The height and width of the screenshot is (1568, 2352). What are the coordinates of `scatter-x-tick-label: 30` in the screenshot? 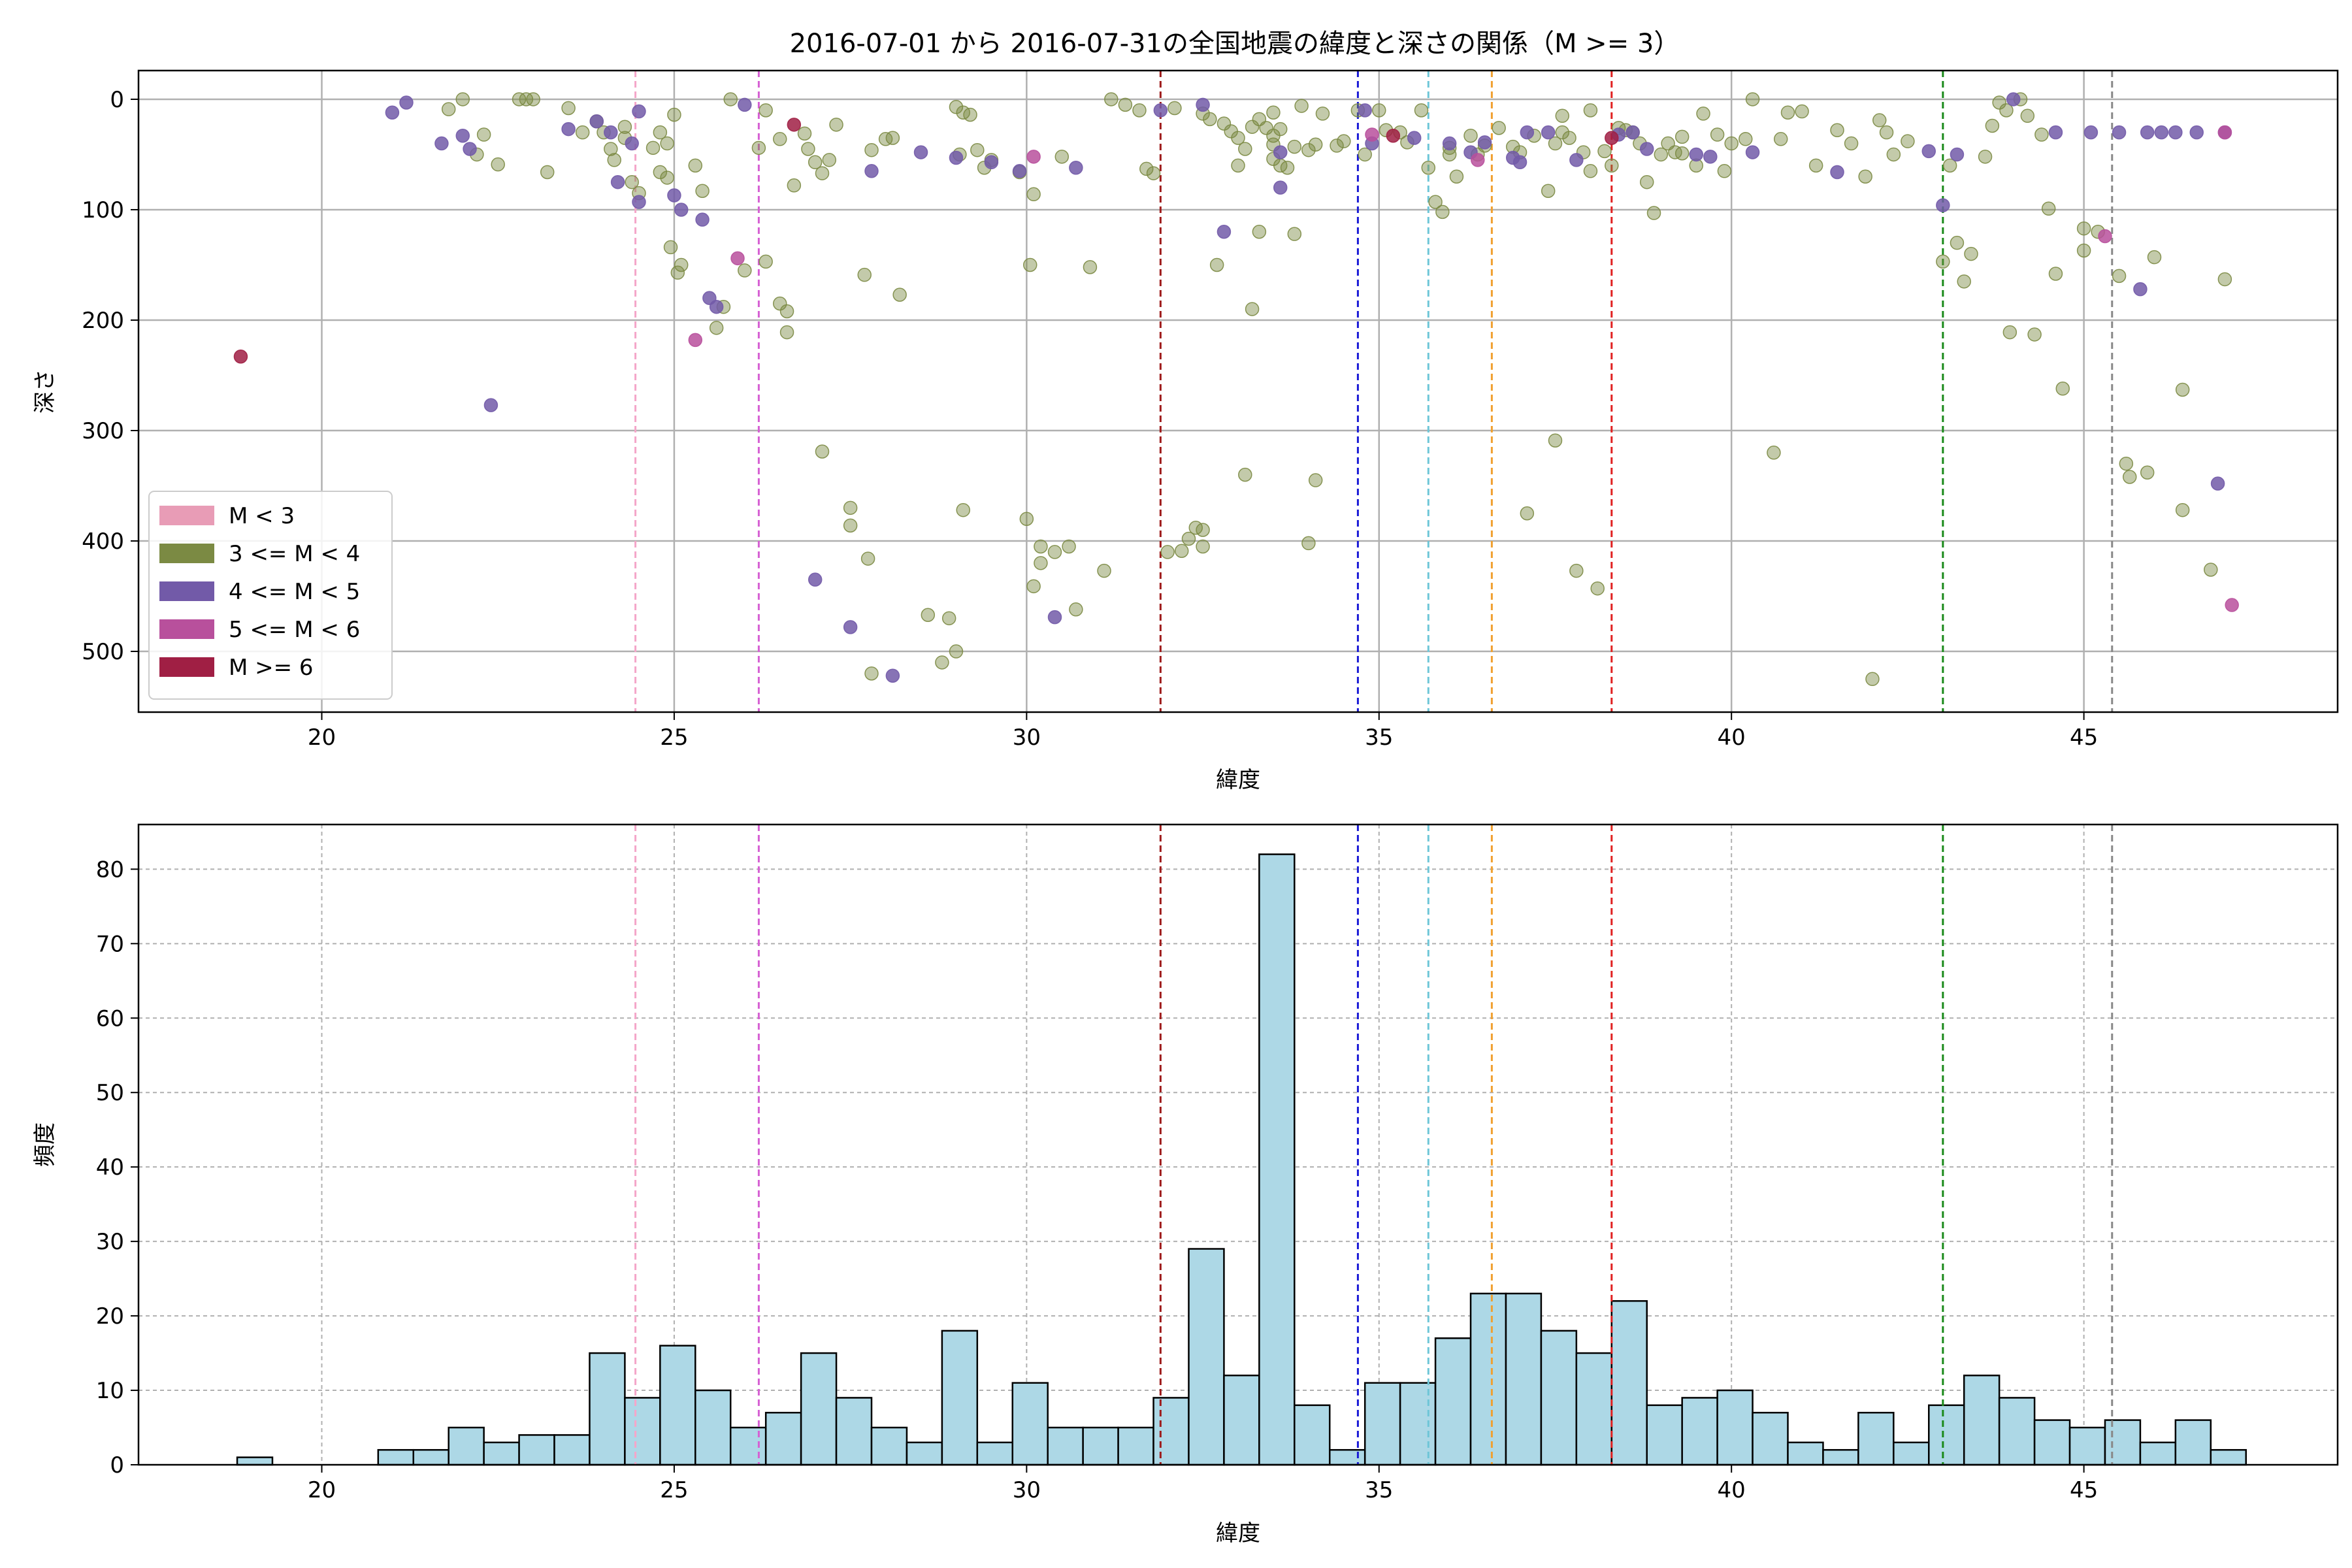 It's located at (1027, 738).